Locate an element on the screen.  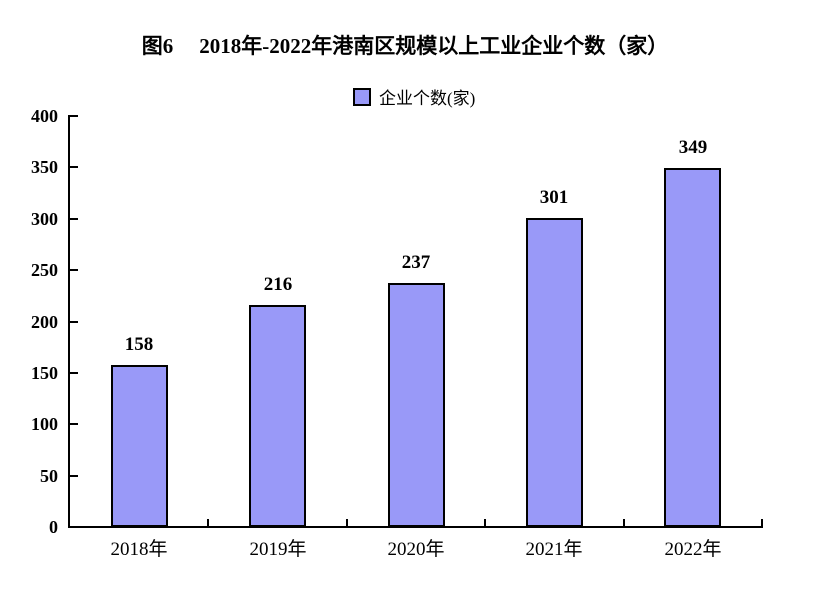
x-category-label: 2022年 is located at coordinates (693, 549).